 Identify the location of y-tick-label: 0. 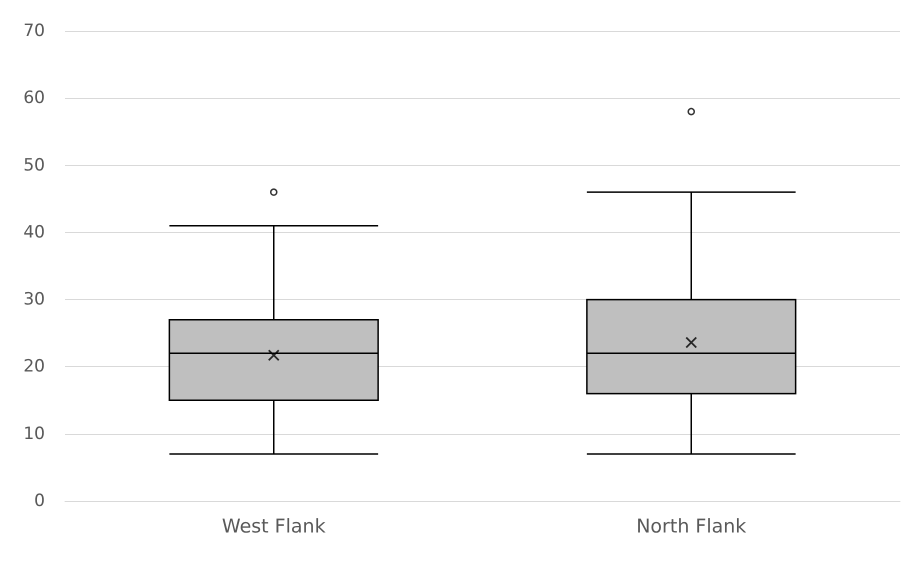
(39, 501).